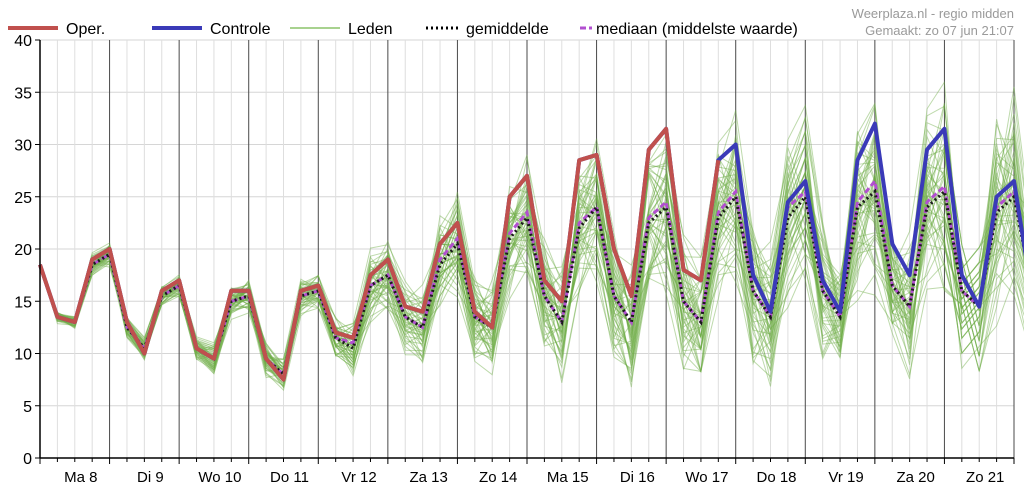  What do you see at coordinates (933, 13) in the screenshot?
I see `source-label: Weerplaza.nl - regio midden` at bounding box center [933, 13].